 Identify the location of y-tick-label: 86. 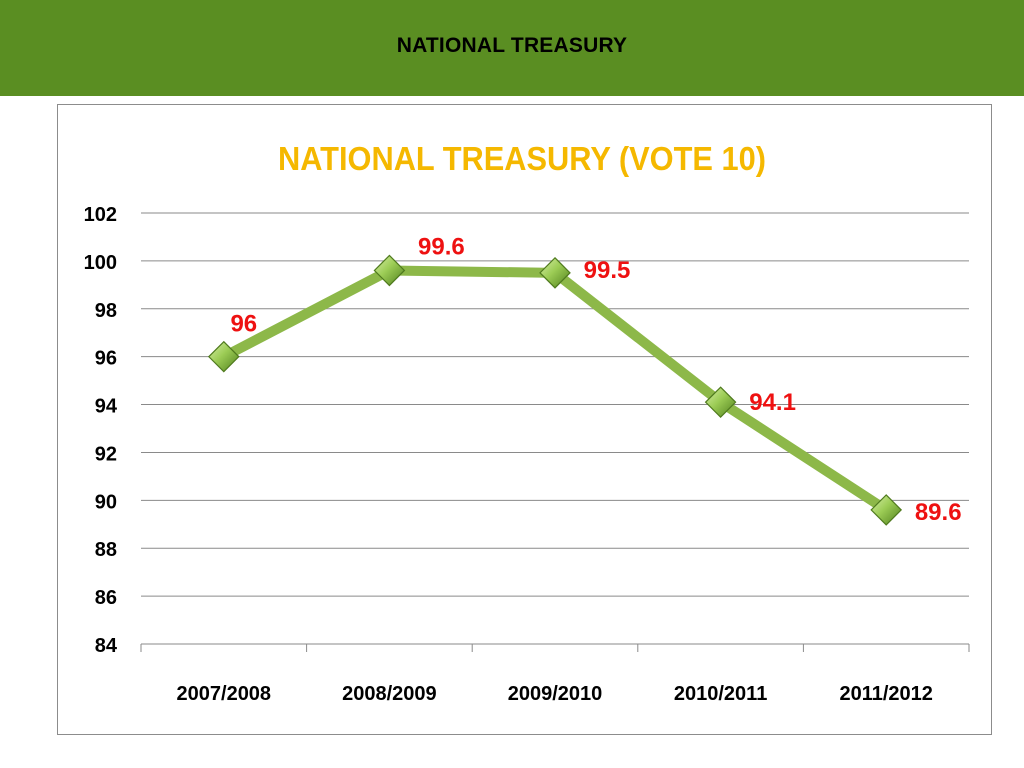
(106, 598).